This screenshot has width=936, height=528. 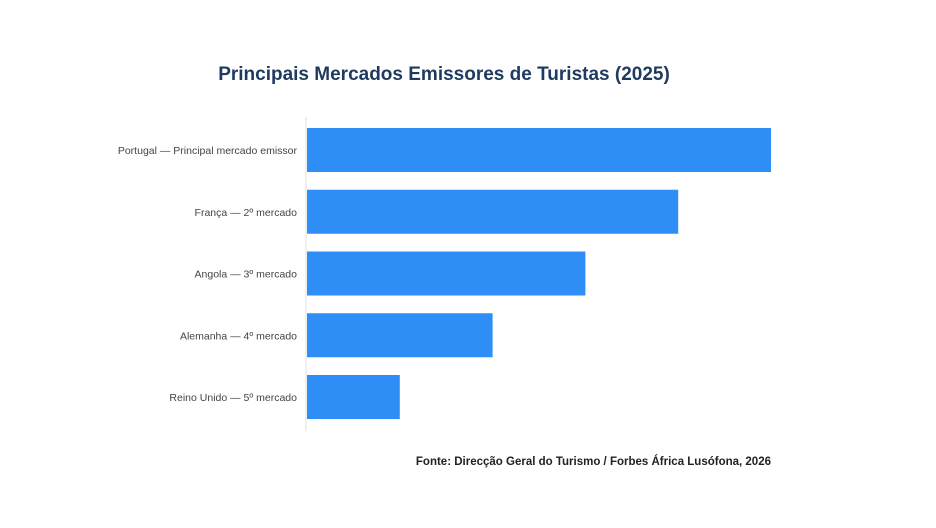 I want to click on category-label-3: Angola — 3º mercado, so click(x=246, y=275).